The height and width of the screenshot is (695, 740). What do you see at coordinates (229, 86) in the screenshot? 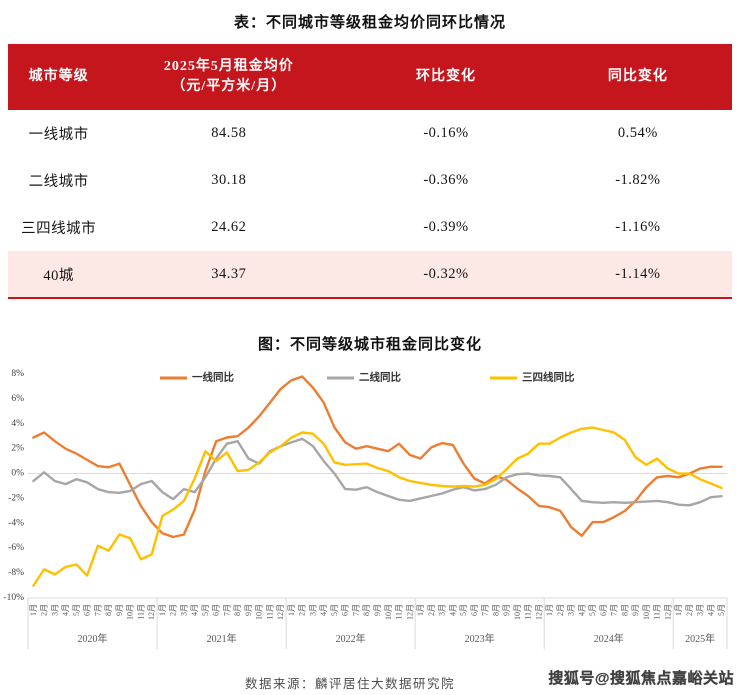
I see `col-header-price-line2: （元/平方米/月）` at bounding box center [229, 86].